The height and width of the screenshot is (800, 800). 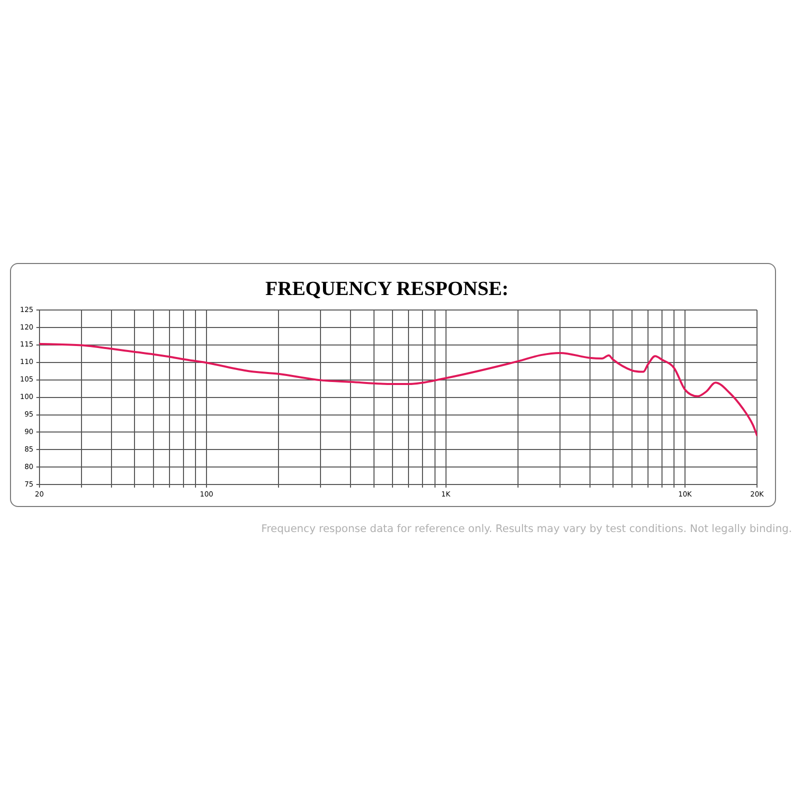 What do you see at coordinates (387, 289) in the screenshot?
I see `chart-title: FREQUENCY RESPONSE:` at bounding box center [387, 289].